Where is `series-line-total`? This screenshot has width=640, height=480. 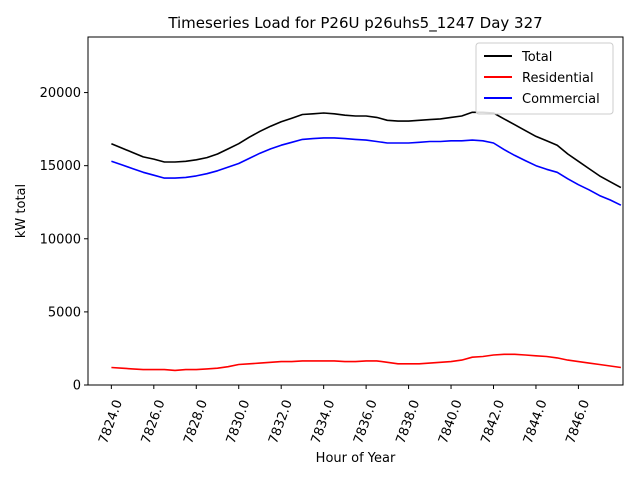 series-line-total is located at coordinates (366, 150).